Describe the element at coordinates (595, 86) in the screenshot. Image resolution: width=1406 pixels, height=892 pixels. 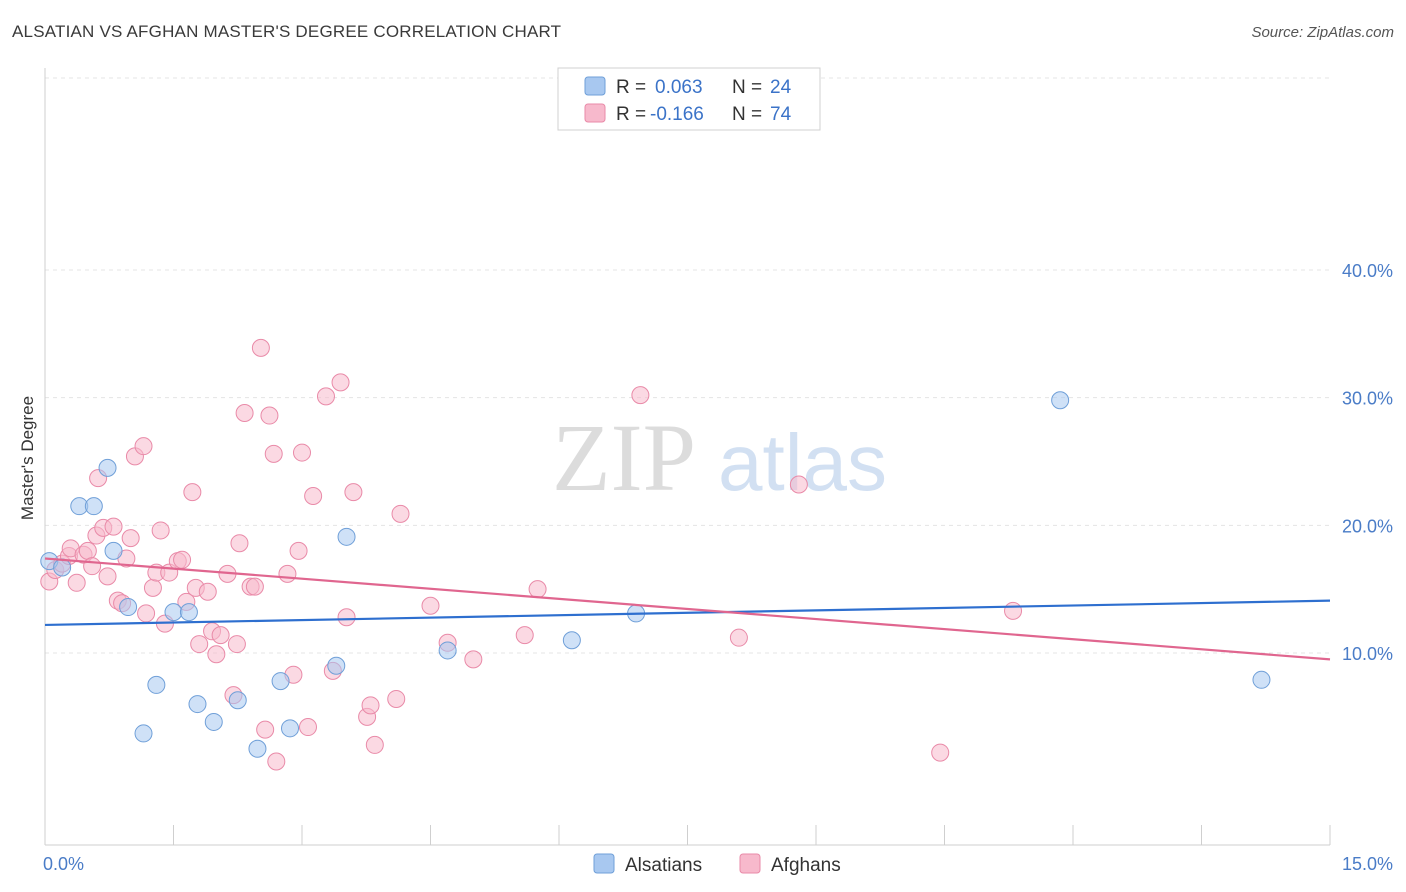
I see `legend-swatch-alsatians` at that location.